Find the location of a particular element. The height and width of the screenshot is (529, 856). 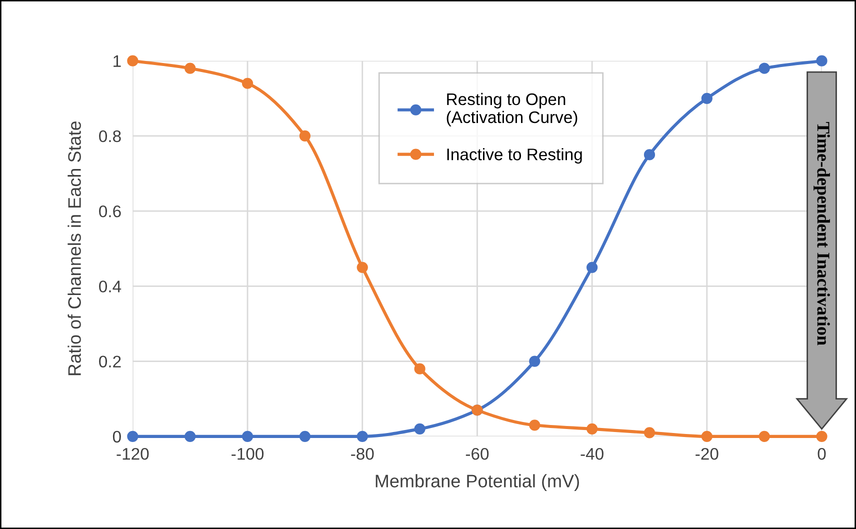

x-tick-label: -100 is located at coordinates (248, 454).